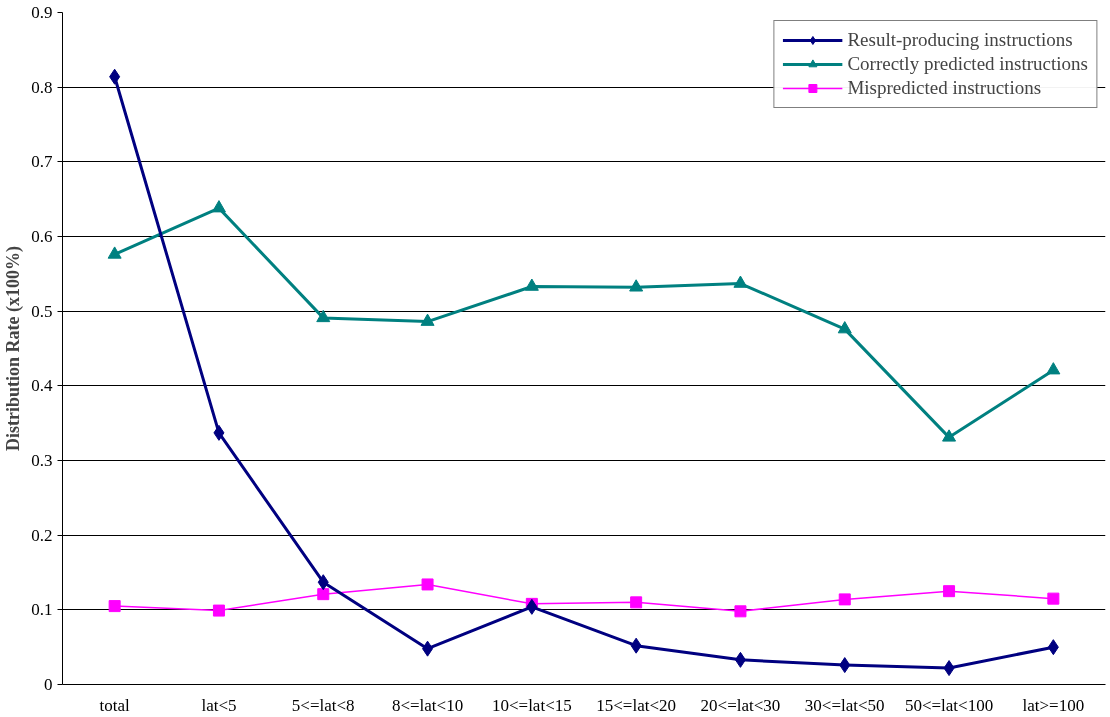  Describe the element at coordinates (944, 88) in the screenshot. I see `legend-label: Mispredicted instructions` at that location.